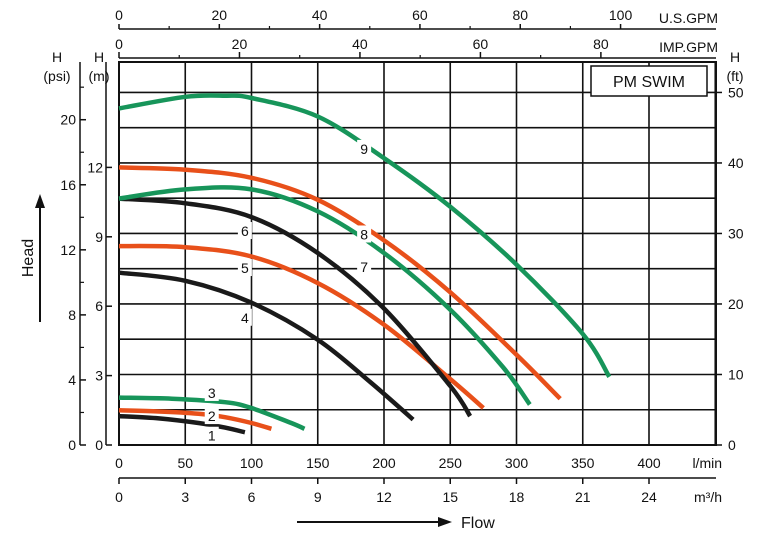 The image size is (767, 538). I want to click on m-tick-label: 12, so click(95, 167).